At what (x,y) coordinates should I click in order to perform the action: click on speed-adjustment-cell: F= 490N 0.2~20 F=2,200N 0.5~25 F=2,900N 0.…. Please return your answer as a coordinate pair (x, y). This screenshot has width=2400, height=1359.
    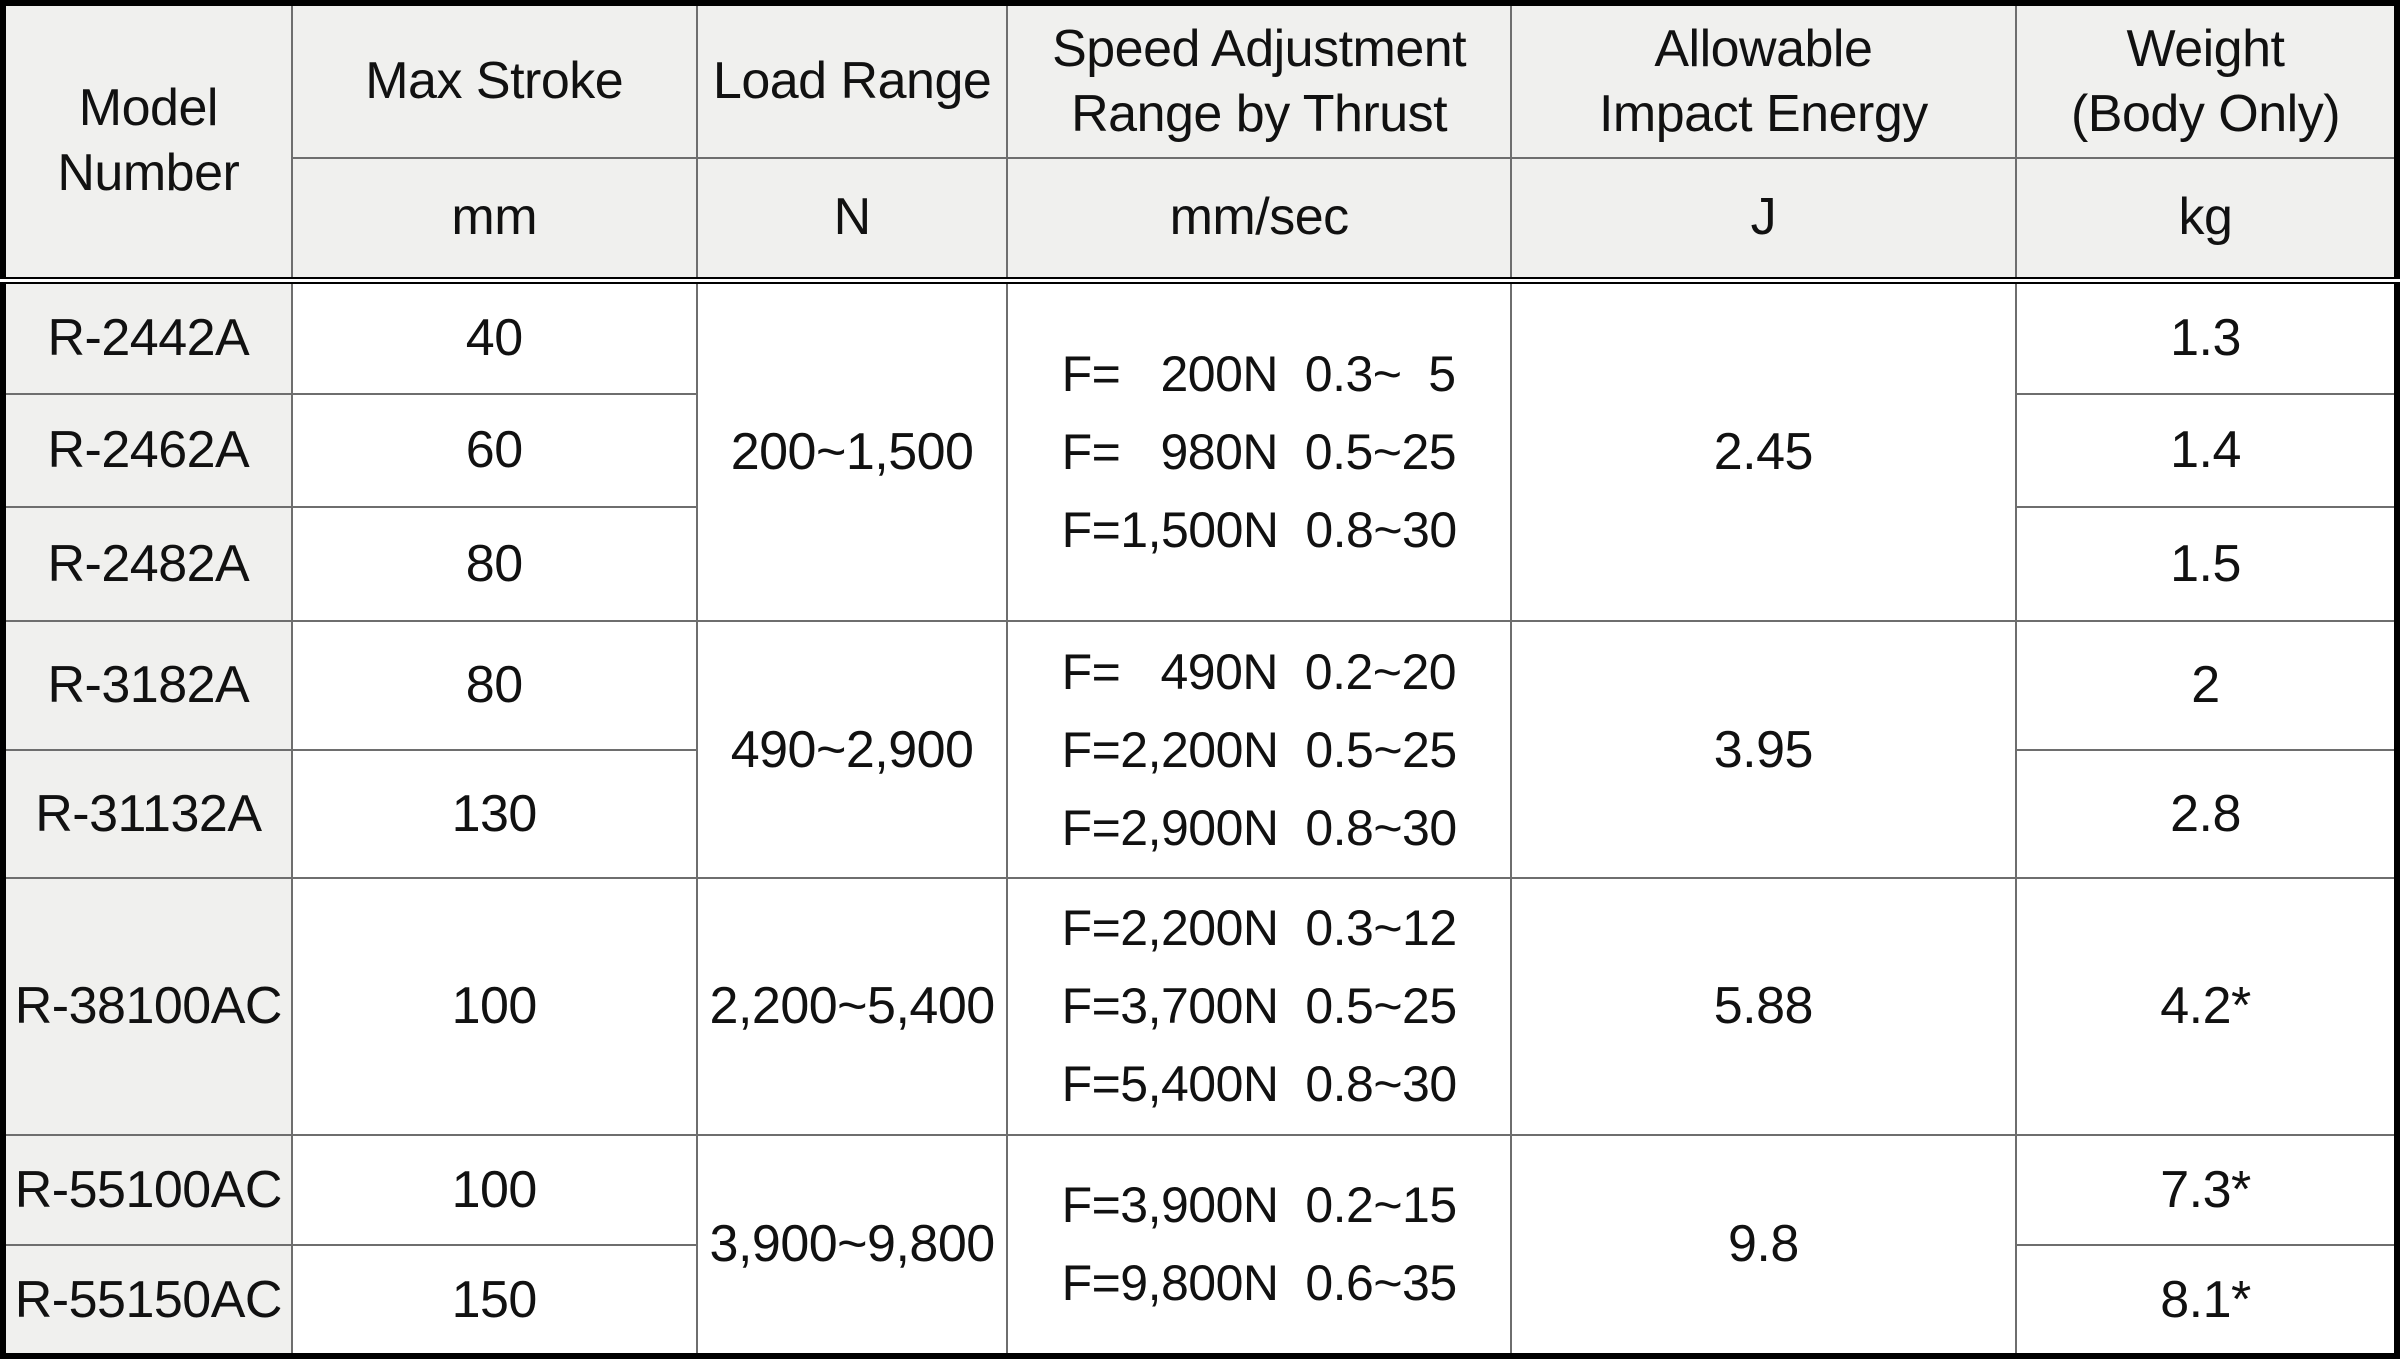
    Looking at the image, I should click on (1259, 749).